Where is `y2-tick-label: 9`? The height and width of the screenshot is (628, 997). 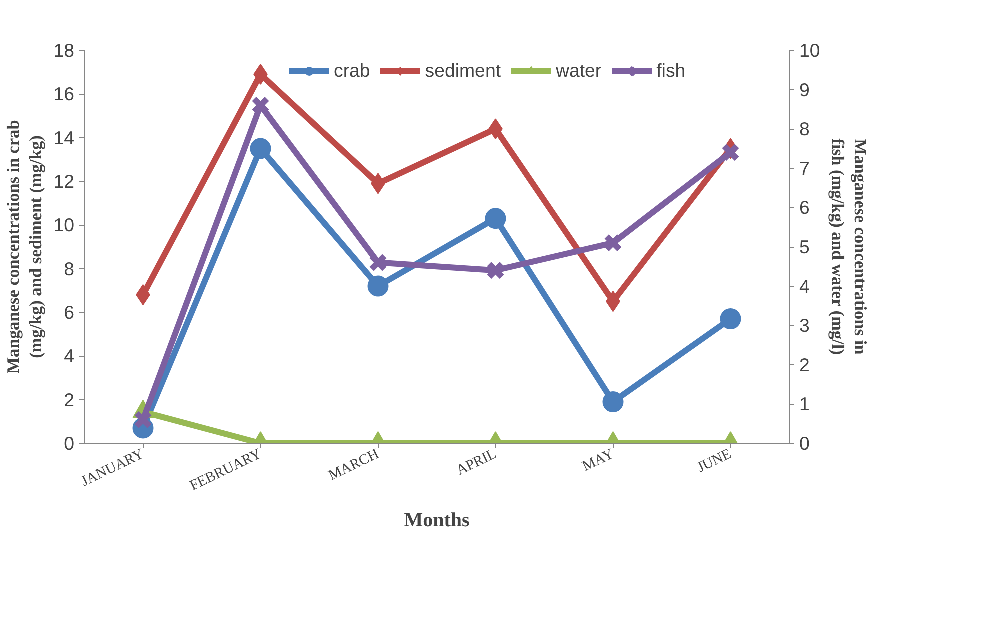 y2-tick-label: 9 is located at coordinates (805, 89).